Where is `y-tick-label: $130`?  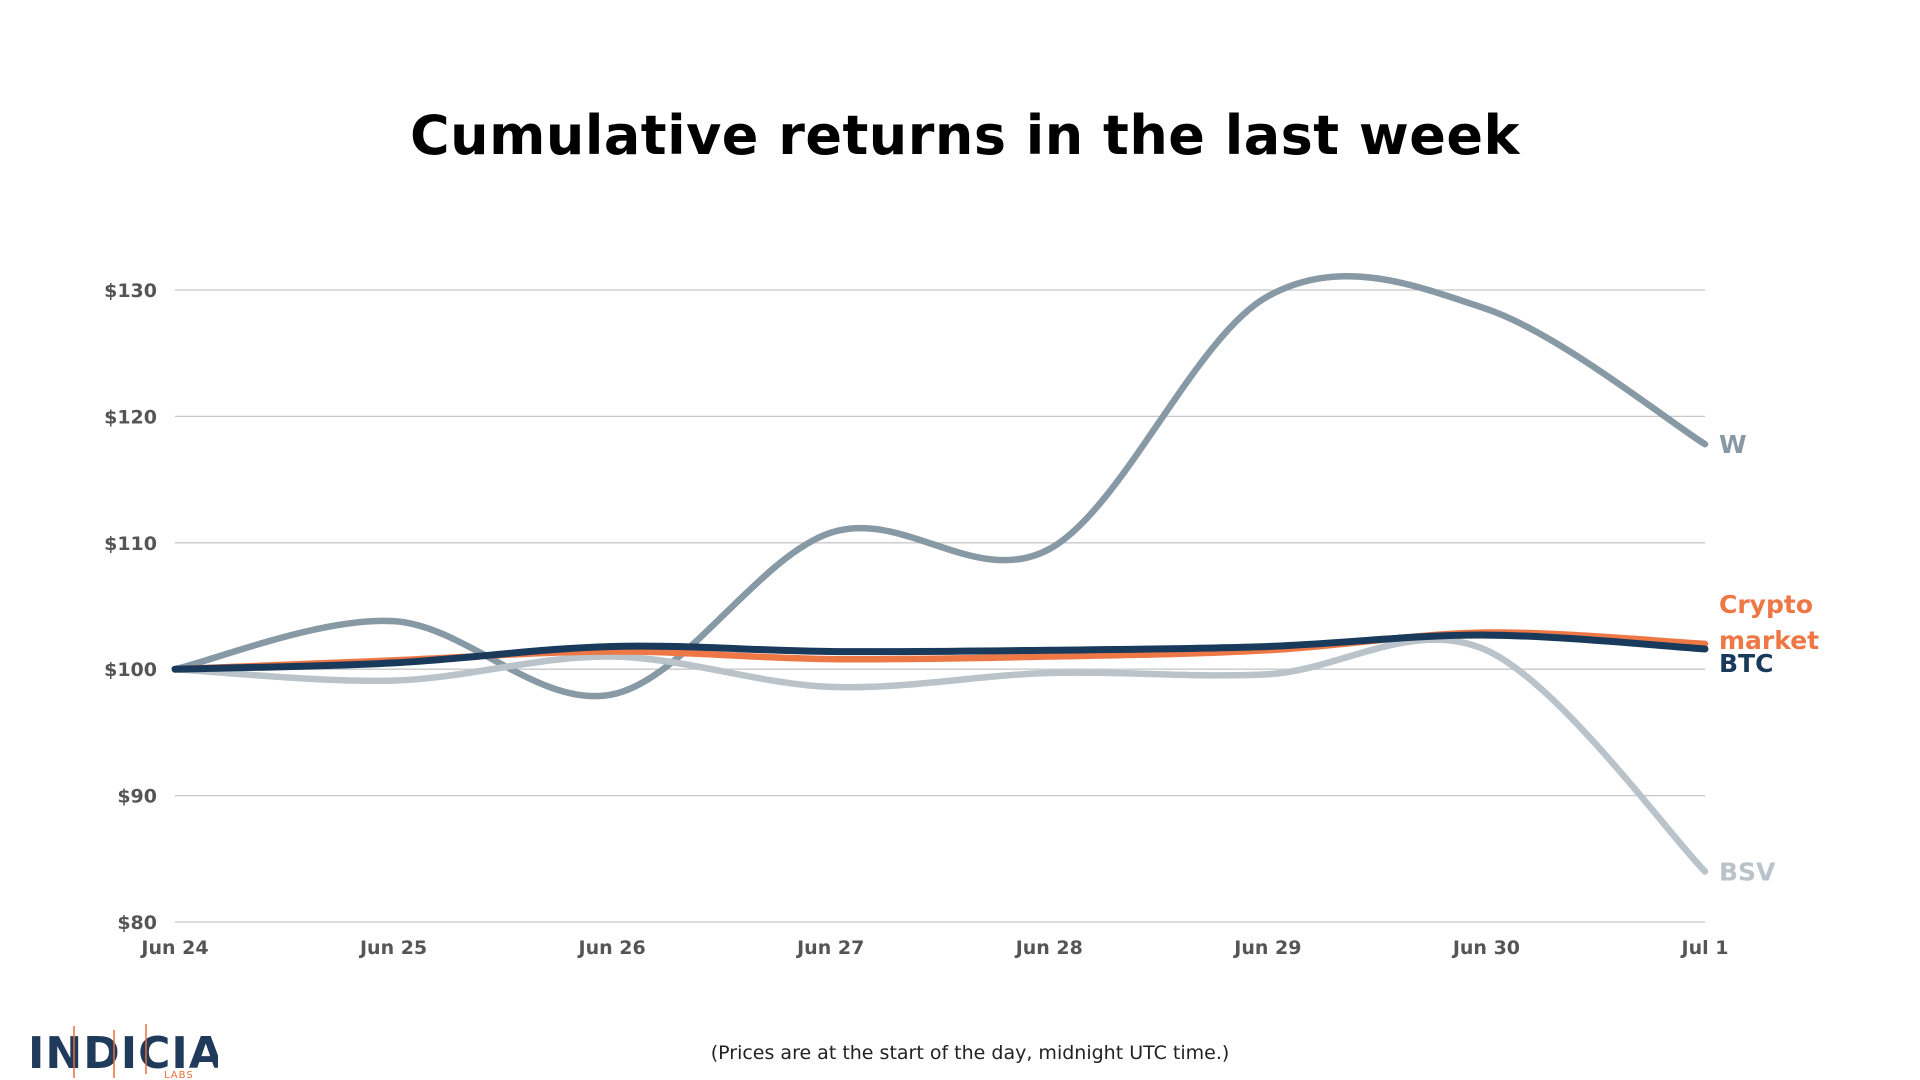 y-tick-label: $130 is located at coordinates (130, 291).